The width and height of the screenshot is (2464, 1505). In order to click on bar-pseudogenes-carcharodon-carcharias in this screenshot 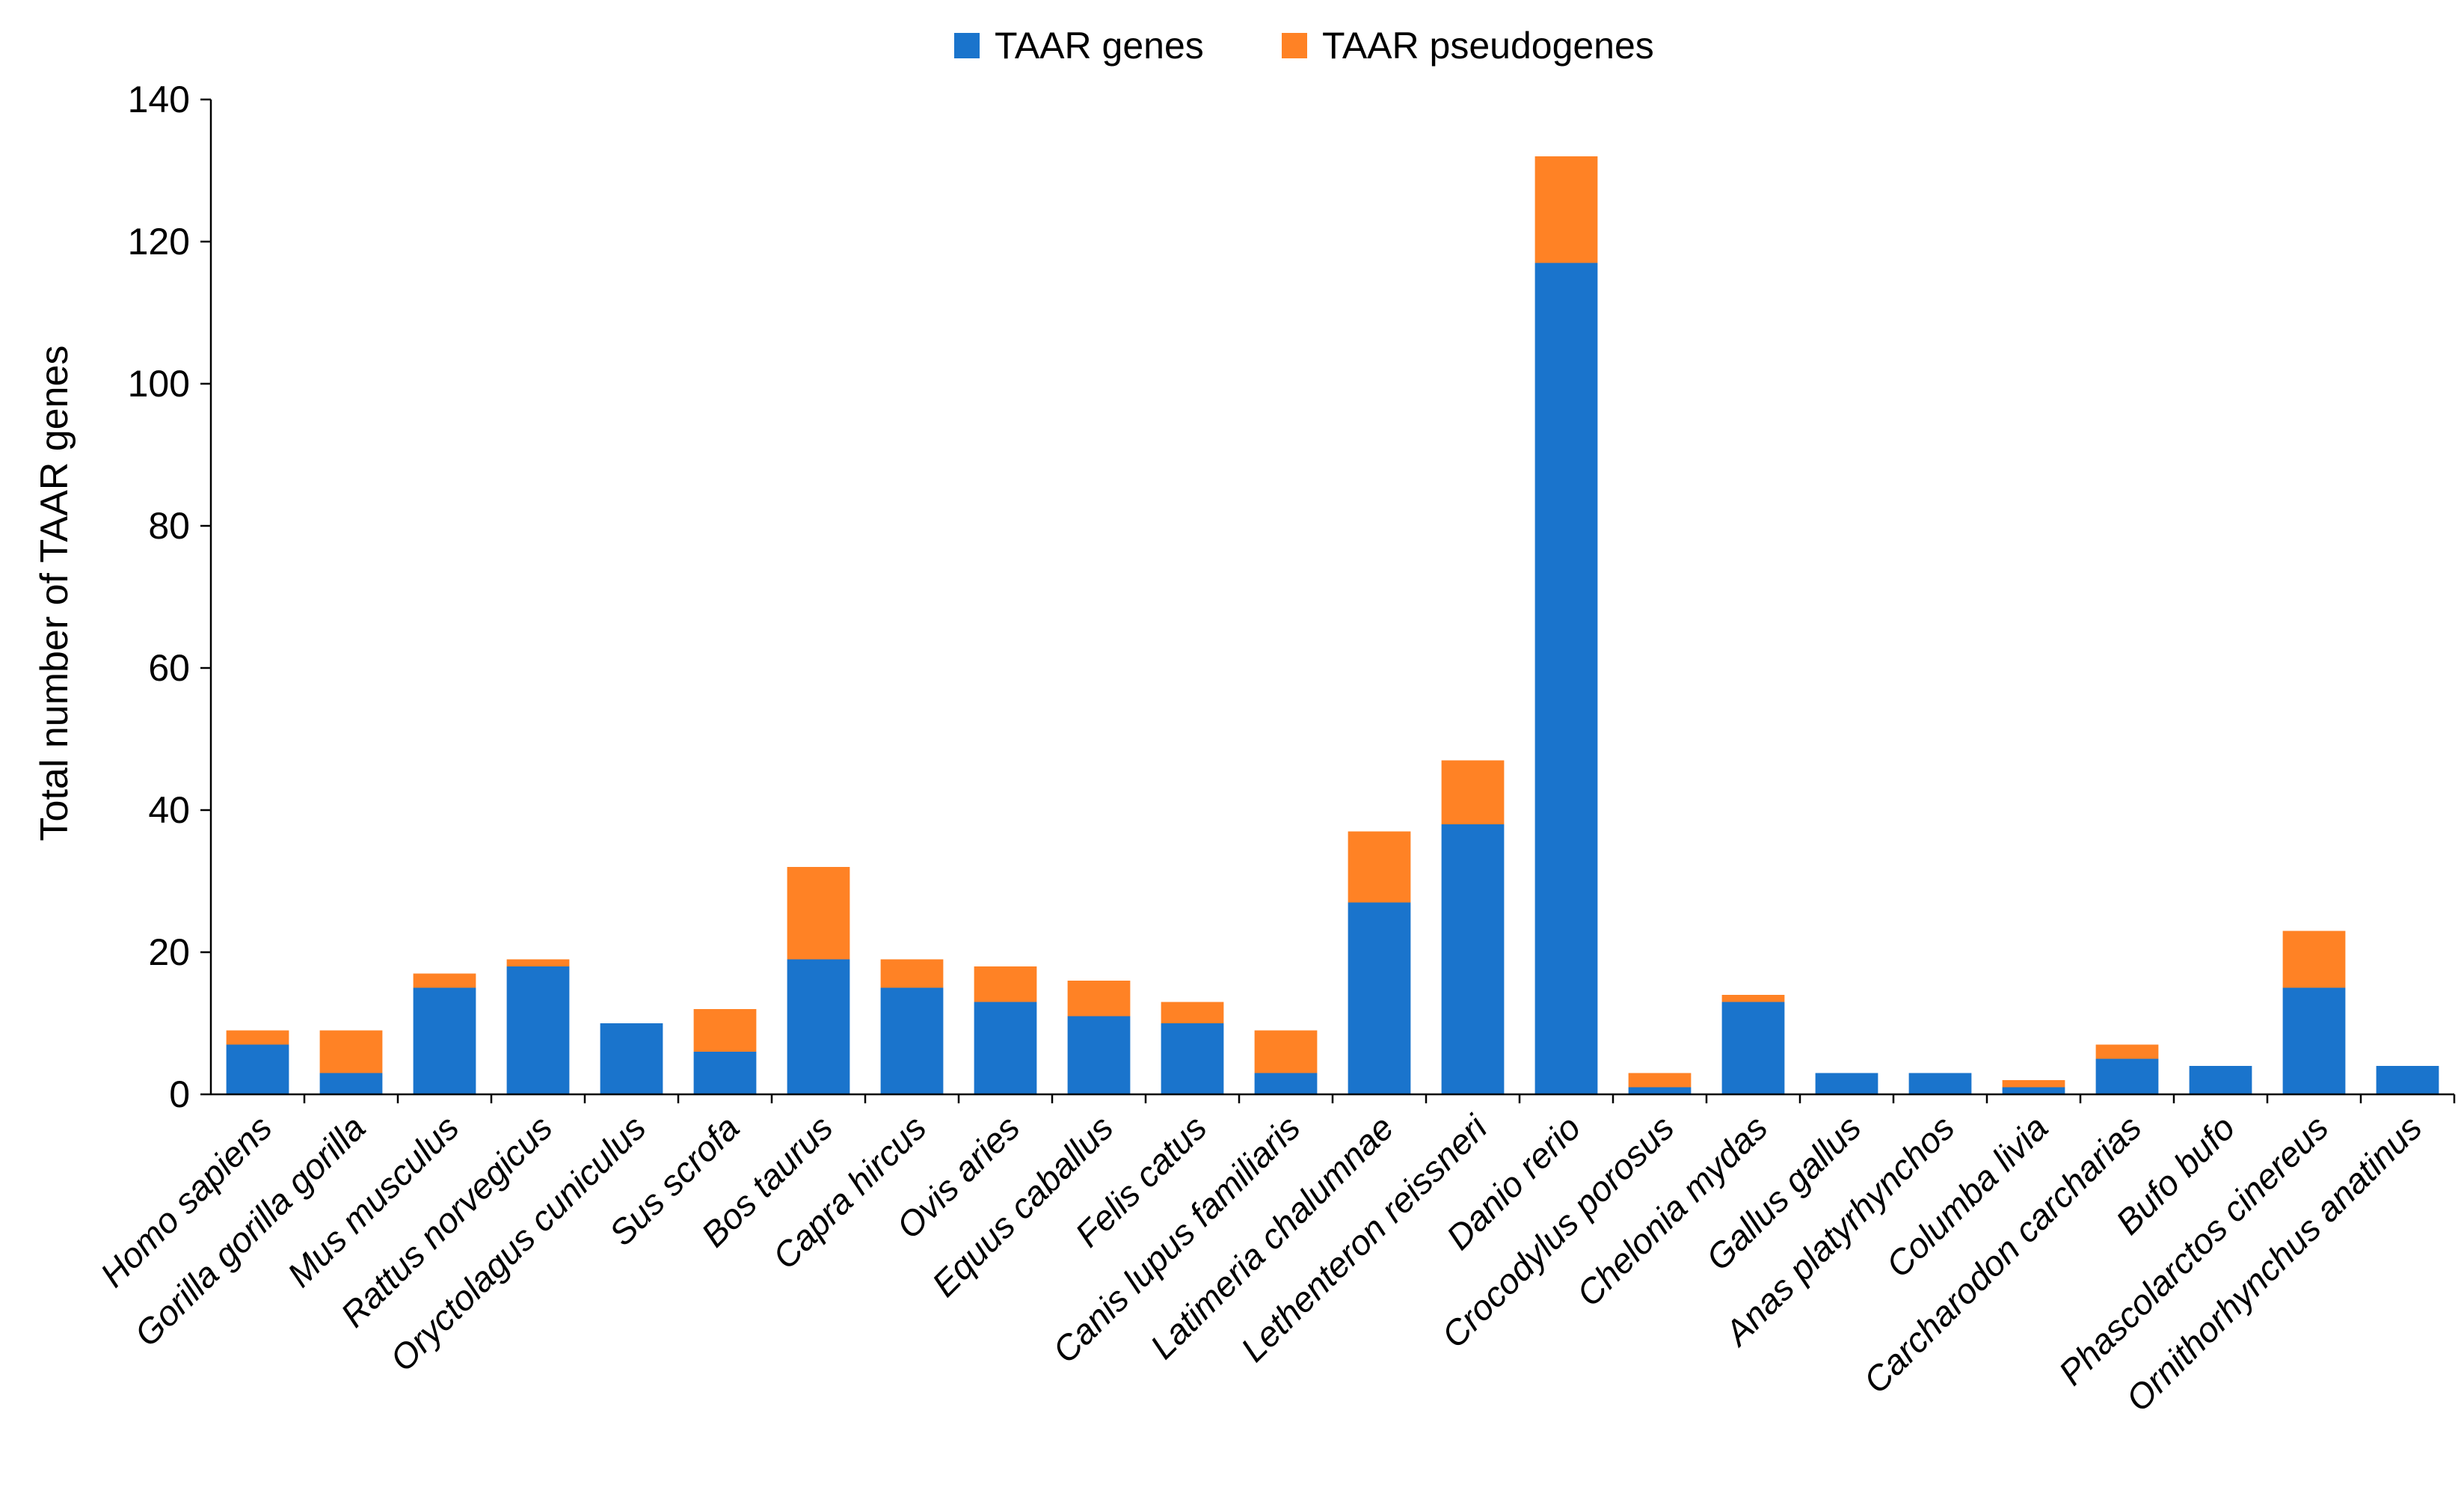, I will do `click(2127, 1051)`.